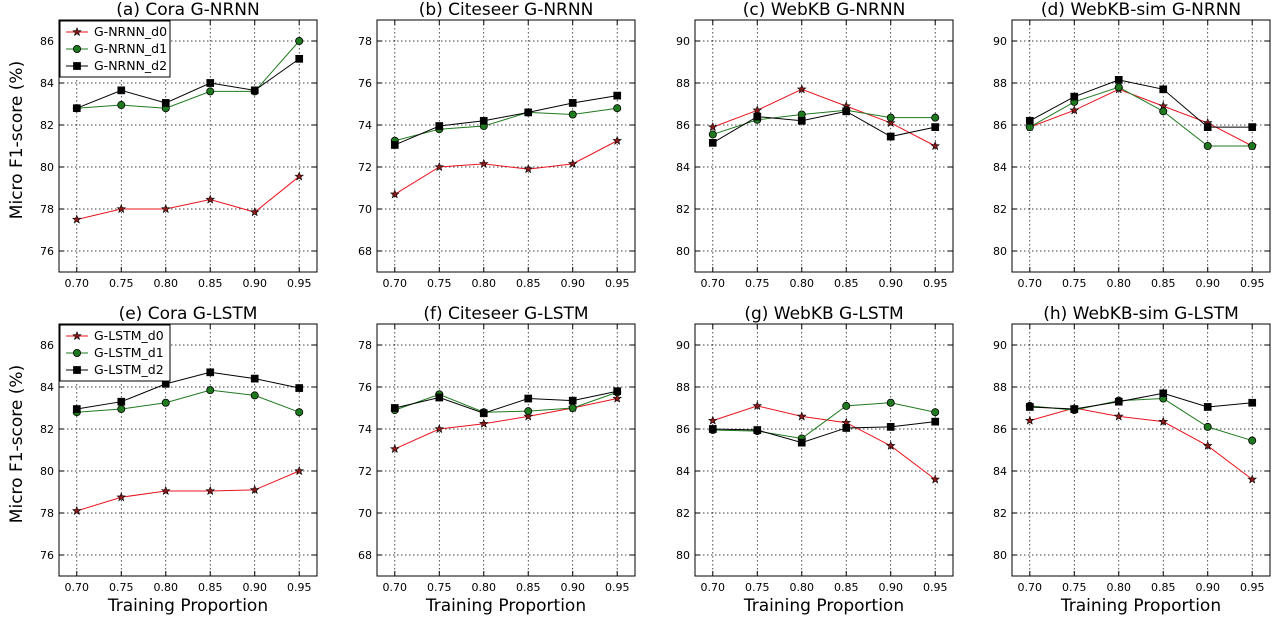 This screenshot has width=1286, height=620. What do you see at coordinates (365, 555) in the screenshot?
I see `ytick-label-f-0: 68` at bounding box center [365, 555].